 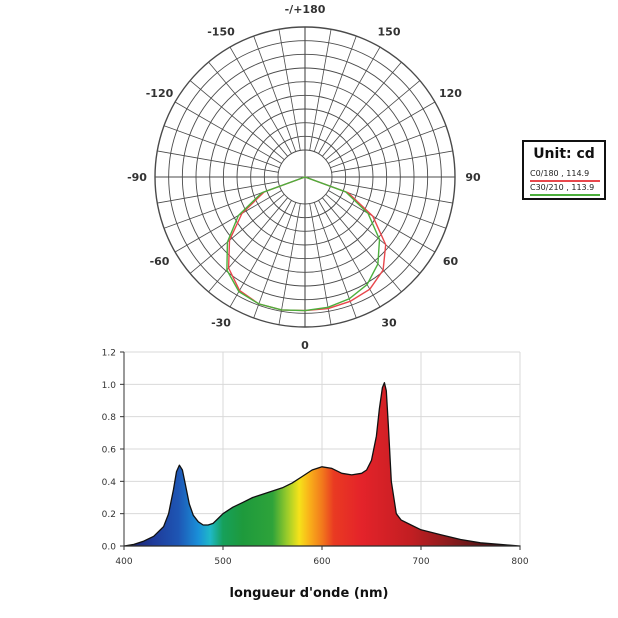 I want to click on spectrum-x-tick-label: 500, so click(x=222, y=562).